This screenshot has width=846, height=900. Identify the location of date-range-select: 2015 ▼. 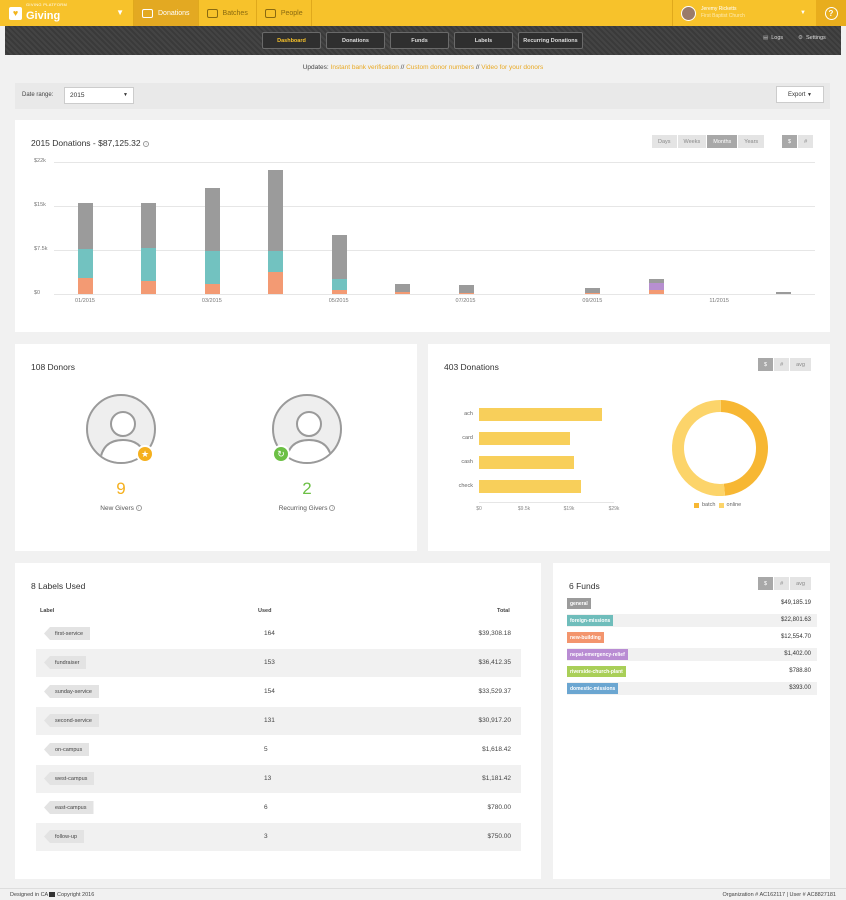
(99, 95).